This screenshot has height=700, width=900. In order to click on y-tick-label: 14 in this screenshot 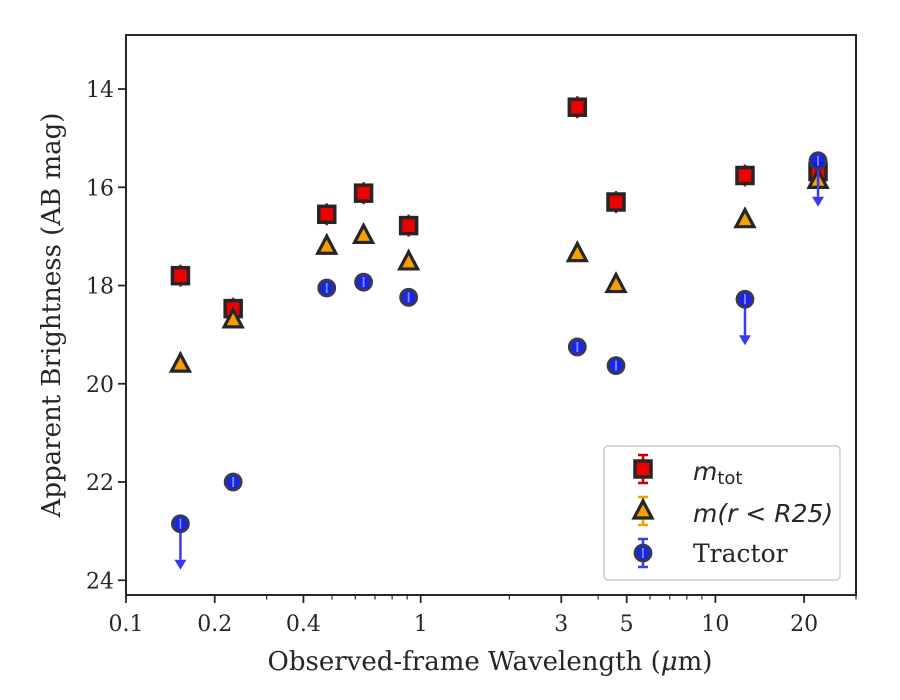, I will do `click(100, 90)`.